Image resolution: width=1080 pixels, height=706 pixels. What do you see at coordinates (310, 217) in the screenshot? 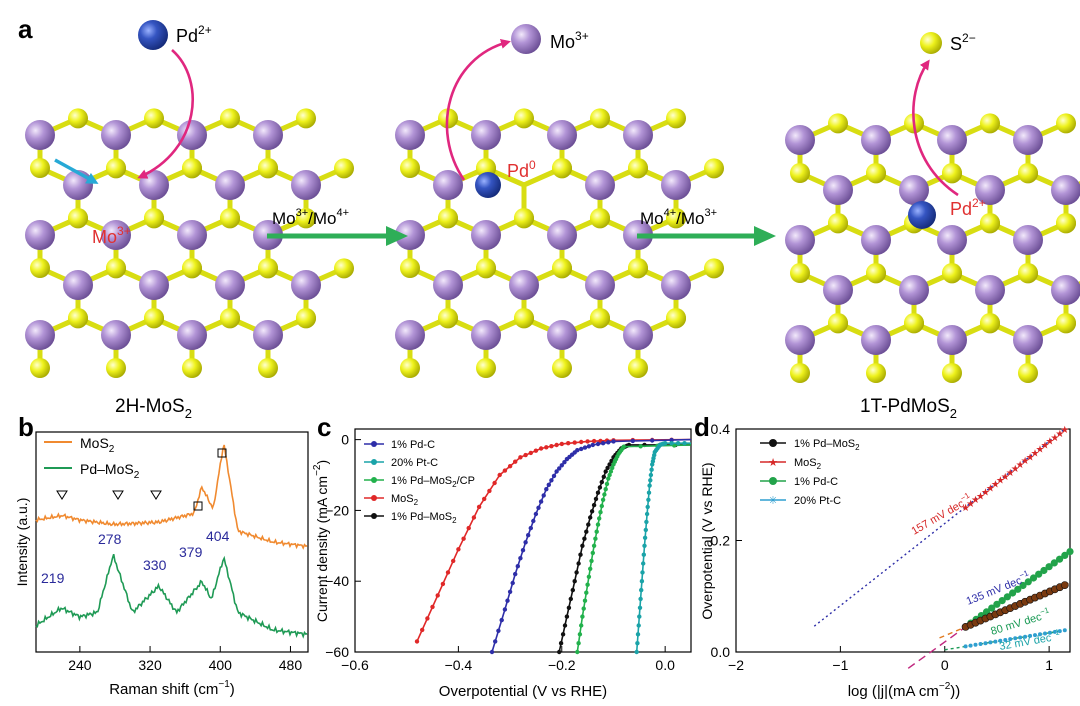
I see `arrow1-label: Mo3+/Mo4+` at bounding box center [310, 217].